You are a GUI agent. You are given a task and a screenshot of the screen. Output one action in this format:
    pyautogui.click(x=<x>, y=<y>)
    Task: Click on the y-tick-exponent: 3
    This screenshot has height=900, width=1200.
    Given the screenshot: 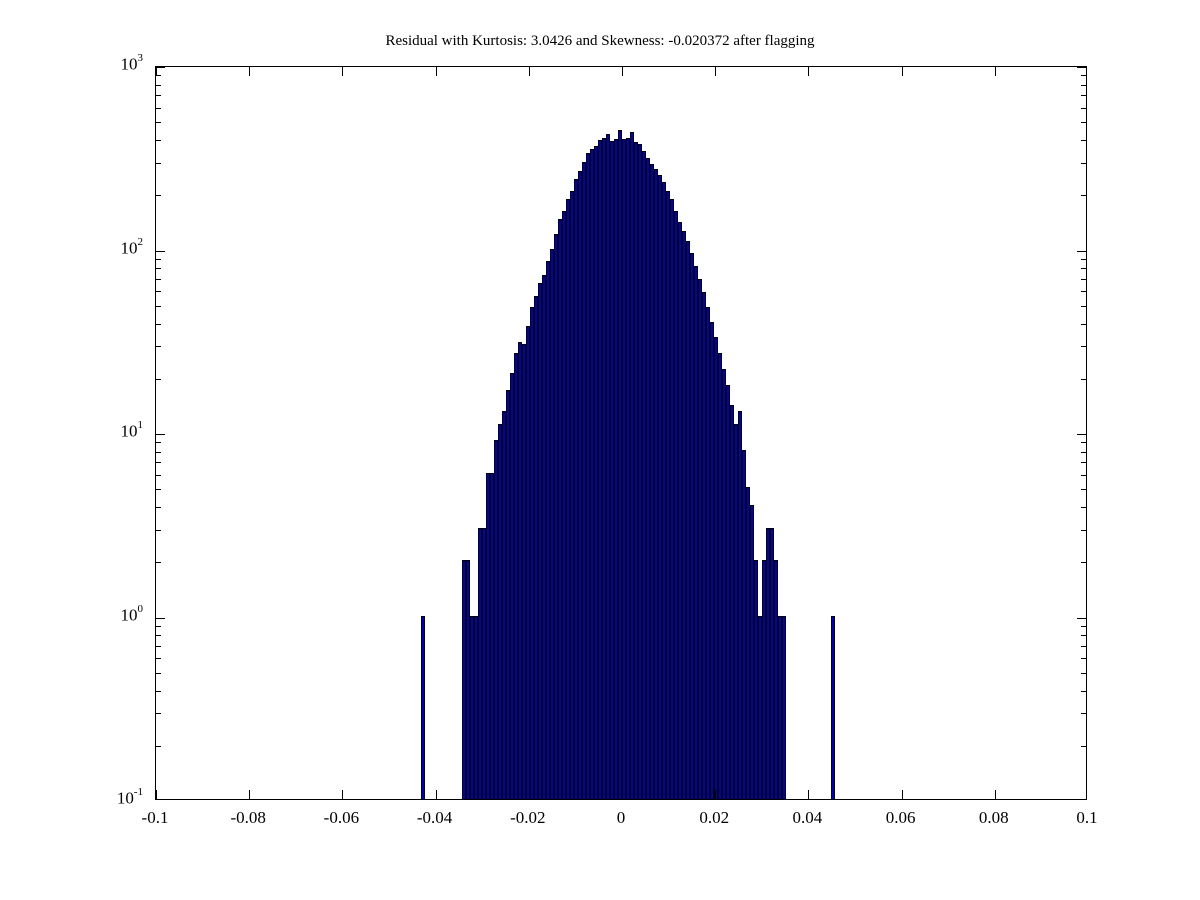 What is the action you would take?
    pyautogui.click(x=140, y=58)
    